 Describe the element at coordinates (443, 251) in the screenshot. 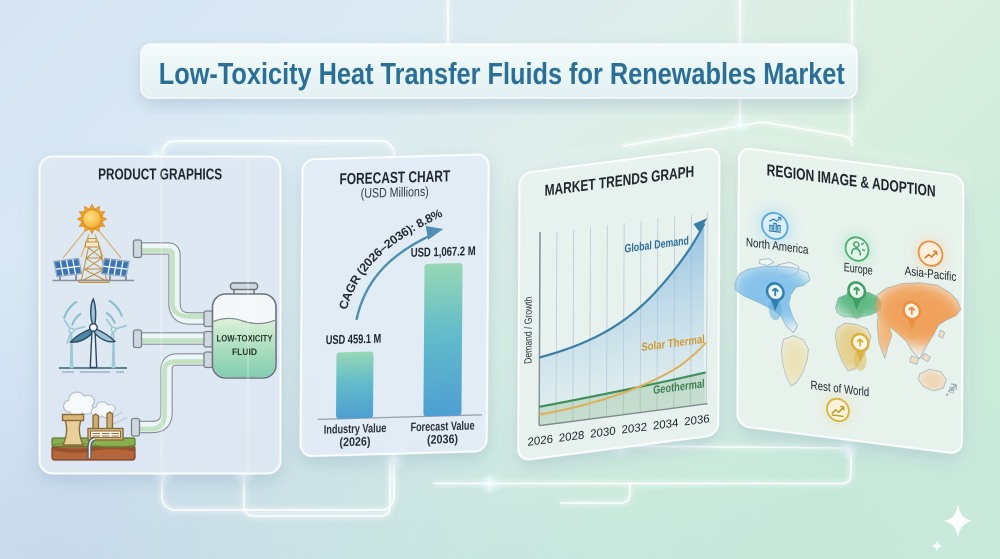

I see `svg-text: USD 1,067.2 M` at that location.